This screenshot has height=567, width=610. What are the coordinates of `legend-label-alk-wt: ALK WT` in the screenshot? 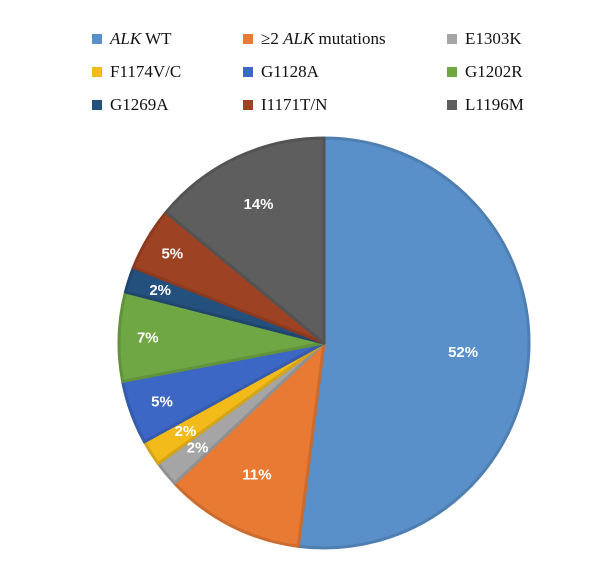 It's located at (141, 38).